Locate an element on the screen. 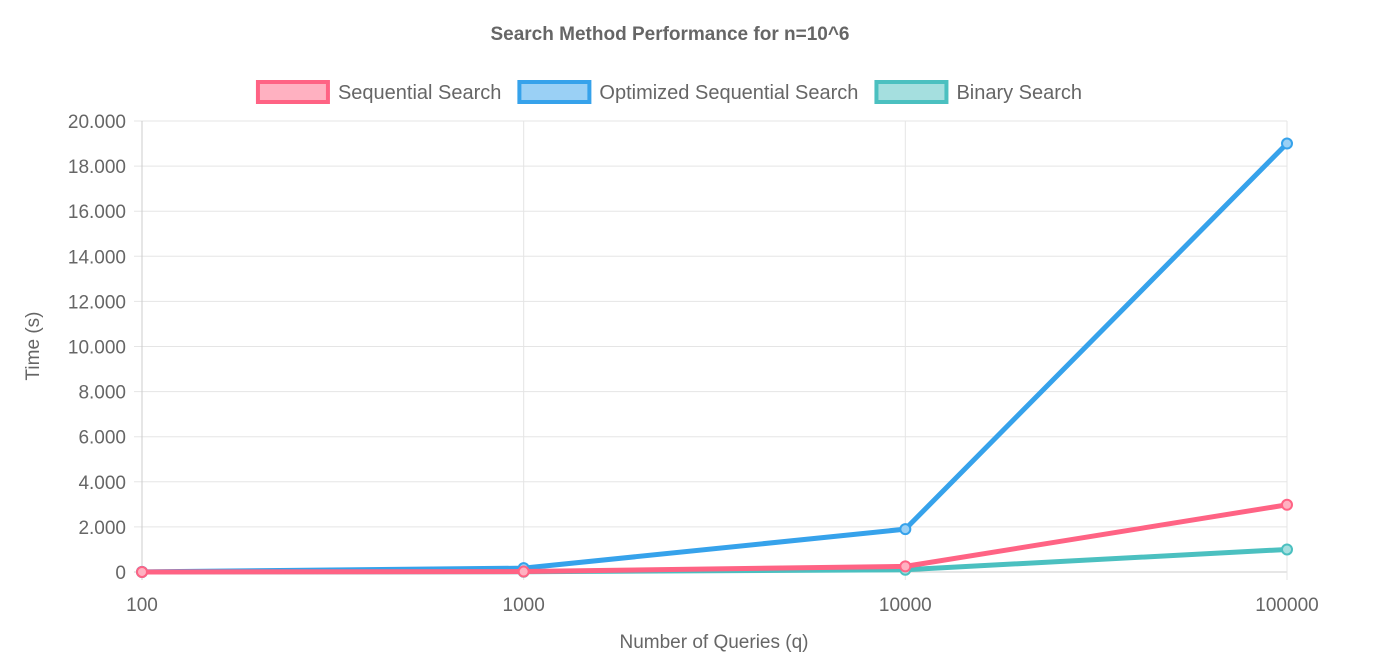  y-axis-title: Time (s) is located at coordinates (33, 346).